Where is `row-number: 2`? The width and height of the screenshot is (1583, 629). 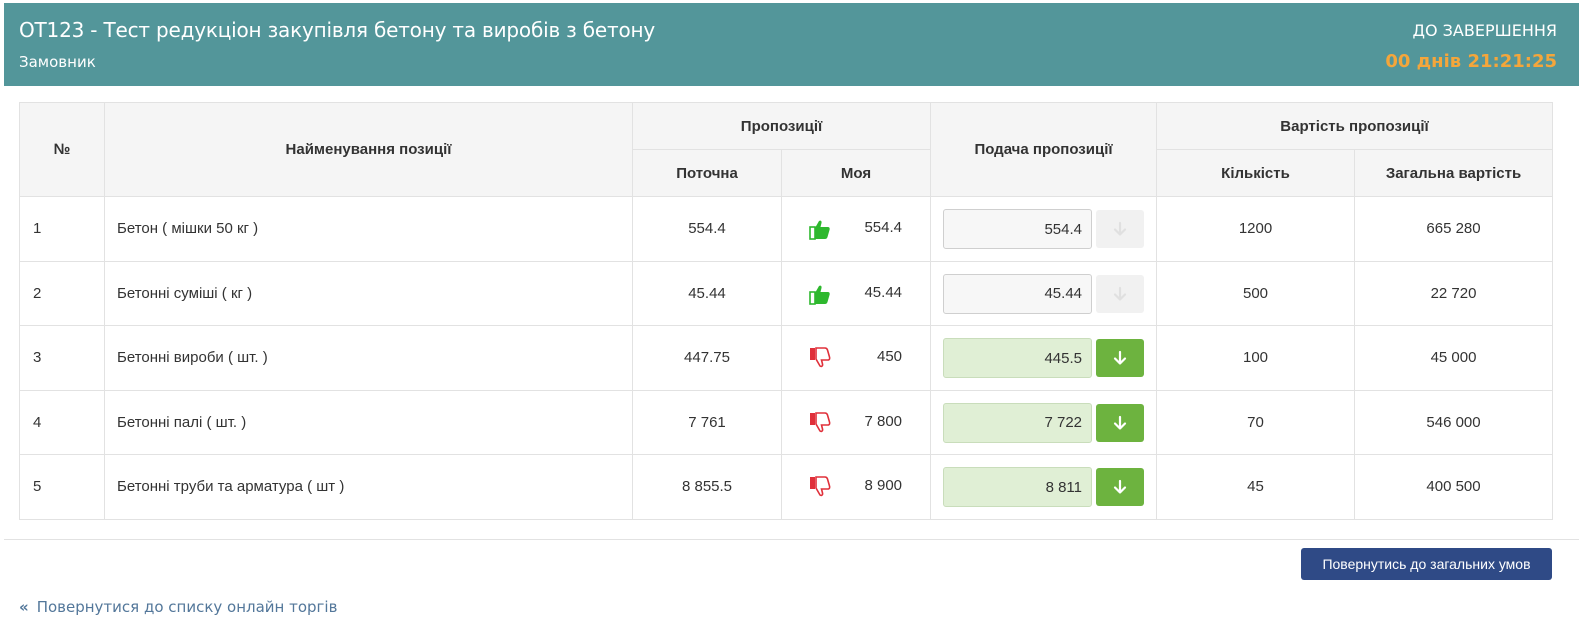
row-number: 2 is located at coordinates (62, 293).